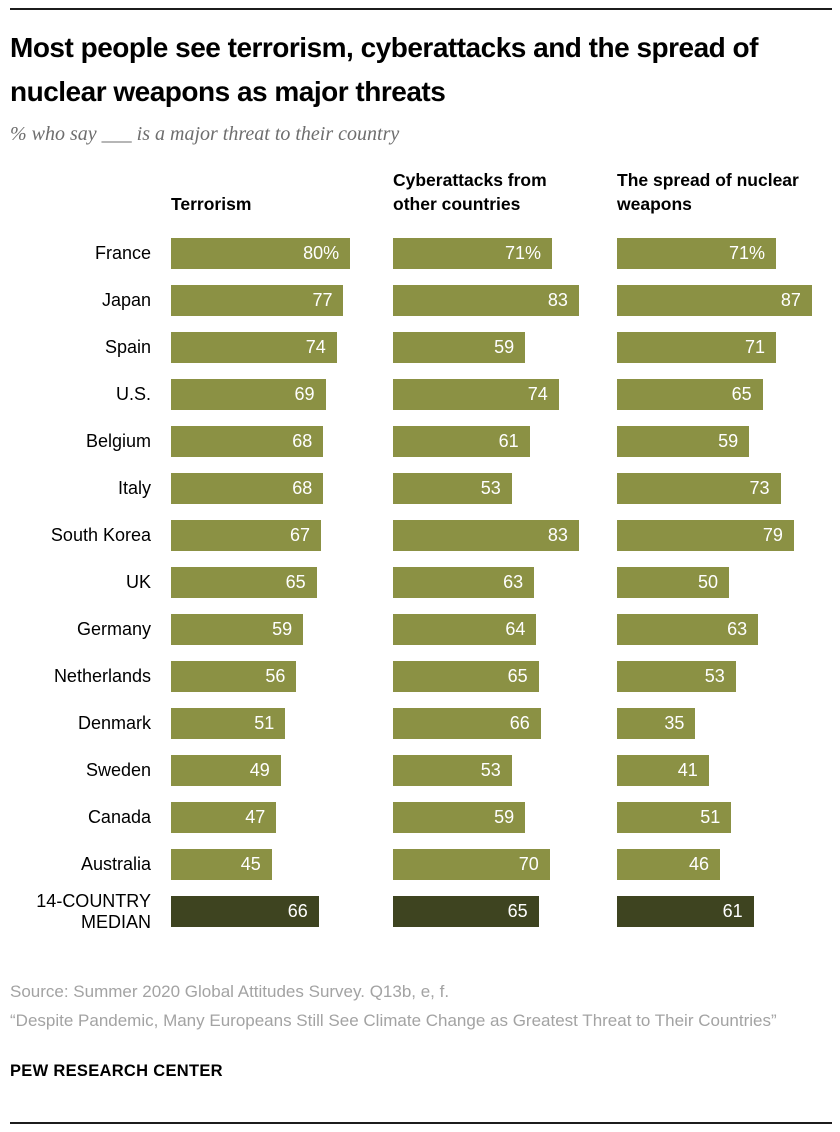 The width and height of the screenshot is (840, 1132). Describe the element at coordinates (519, 723) in the screenshot. I see `value-label: 66` at that location.